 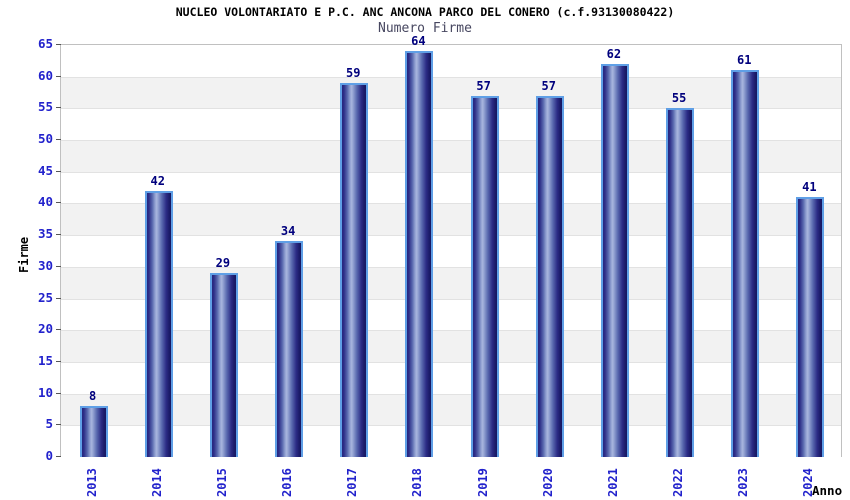 I want to click on bar-2024, so click(x=810, y=327).